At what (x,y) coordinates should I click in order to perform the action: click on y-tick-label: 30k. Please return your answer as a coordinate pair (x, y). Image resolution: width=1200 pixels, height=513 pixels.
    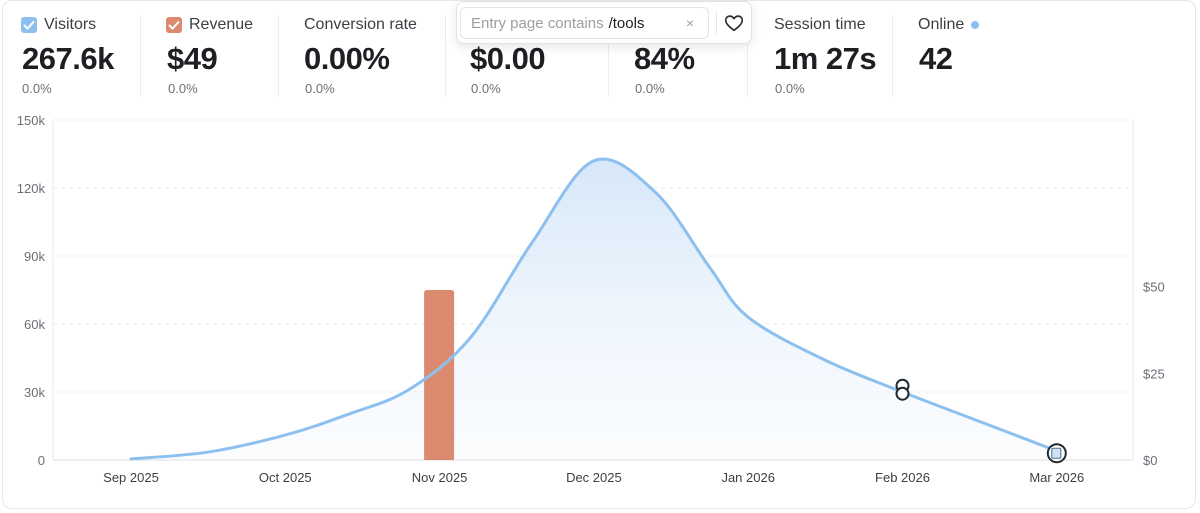
    Looking at the image, I should click on (34, 392).